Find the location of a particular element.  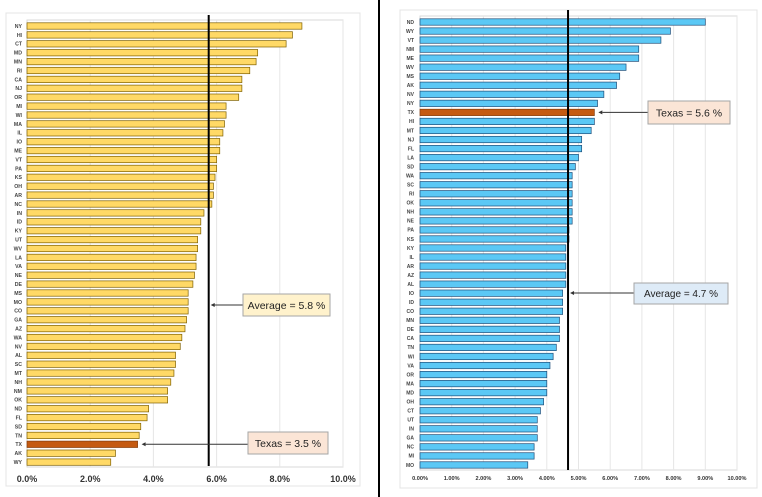

bar-wv is located at coordinates (112, 248).